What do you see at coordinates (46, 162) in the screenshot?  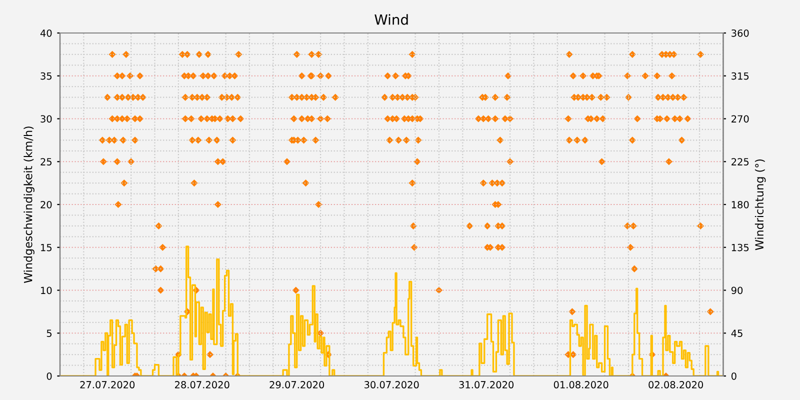 I see `y-tick-label: 25` at bounding box center [46, 162].